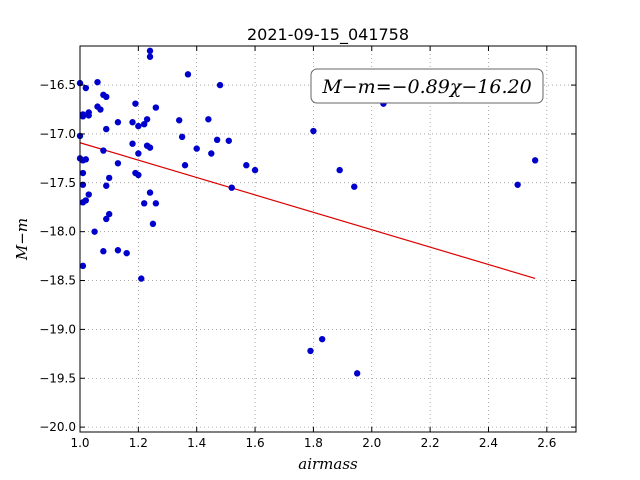  I want to click on y-tick-label: −18.0, so click(57, 232).